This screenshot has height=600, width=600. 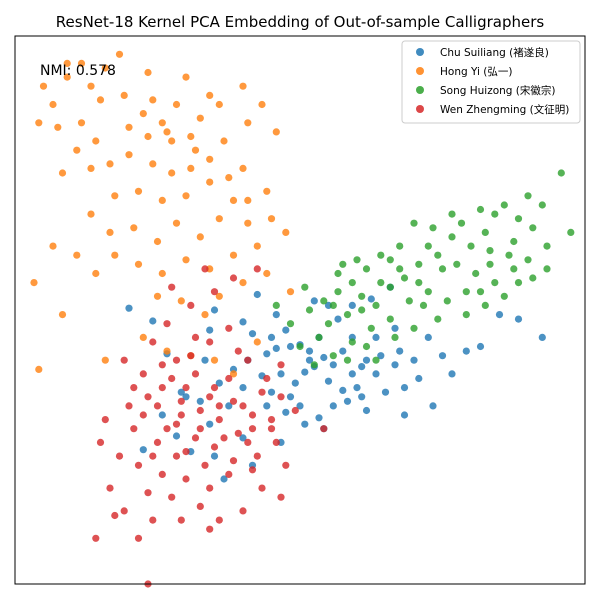 I want to click on legend-marker, so click(x=420, y=52).